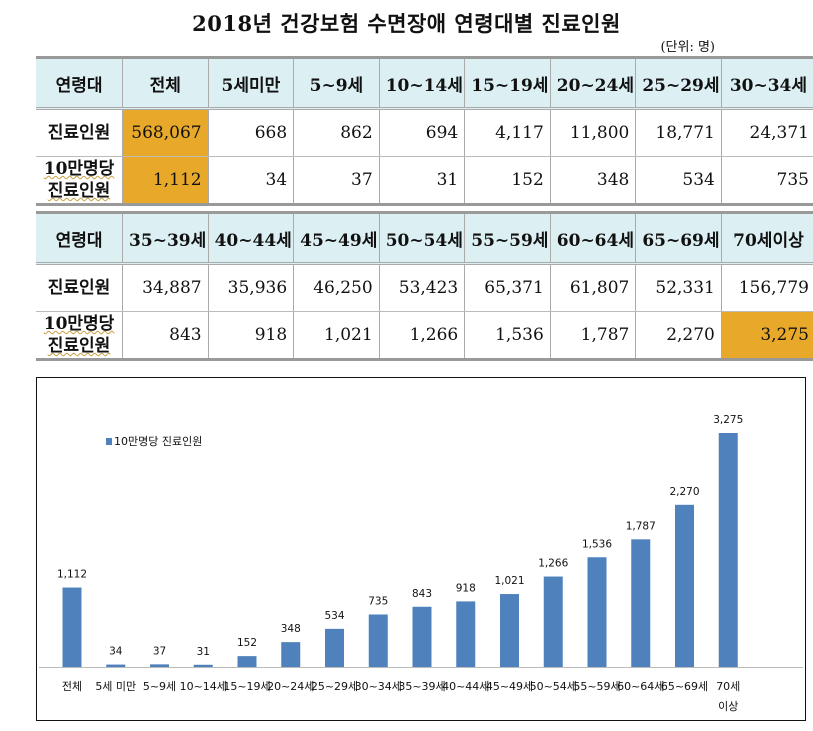 The image size is (813, 731). I want to click on data-label: 1,787, so click(641, 526).